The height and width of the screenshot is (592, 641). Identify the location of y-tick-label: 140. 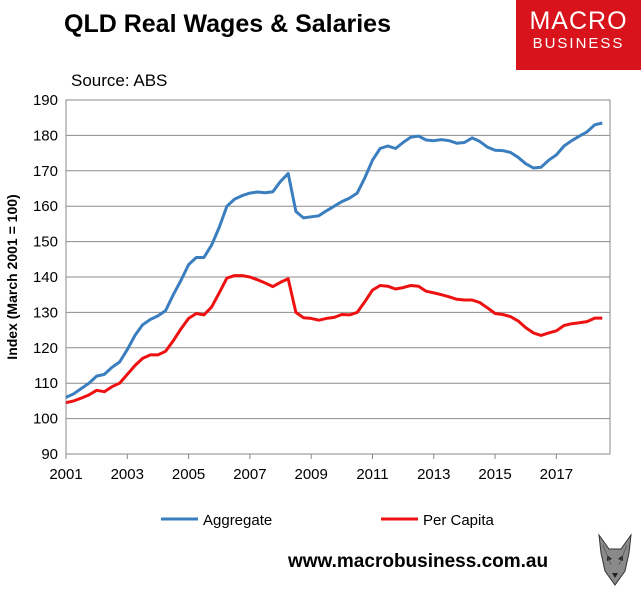
(45, 277).